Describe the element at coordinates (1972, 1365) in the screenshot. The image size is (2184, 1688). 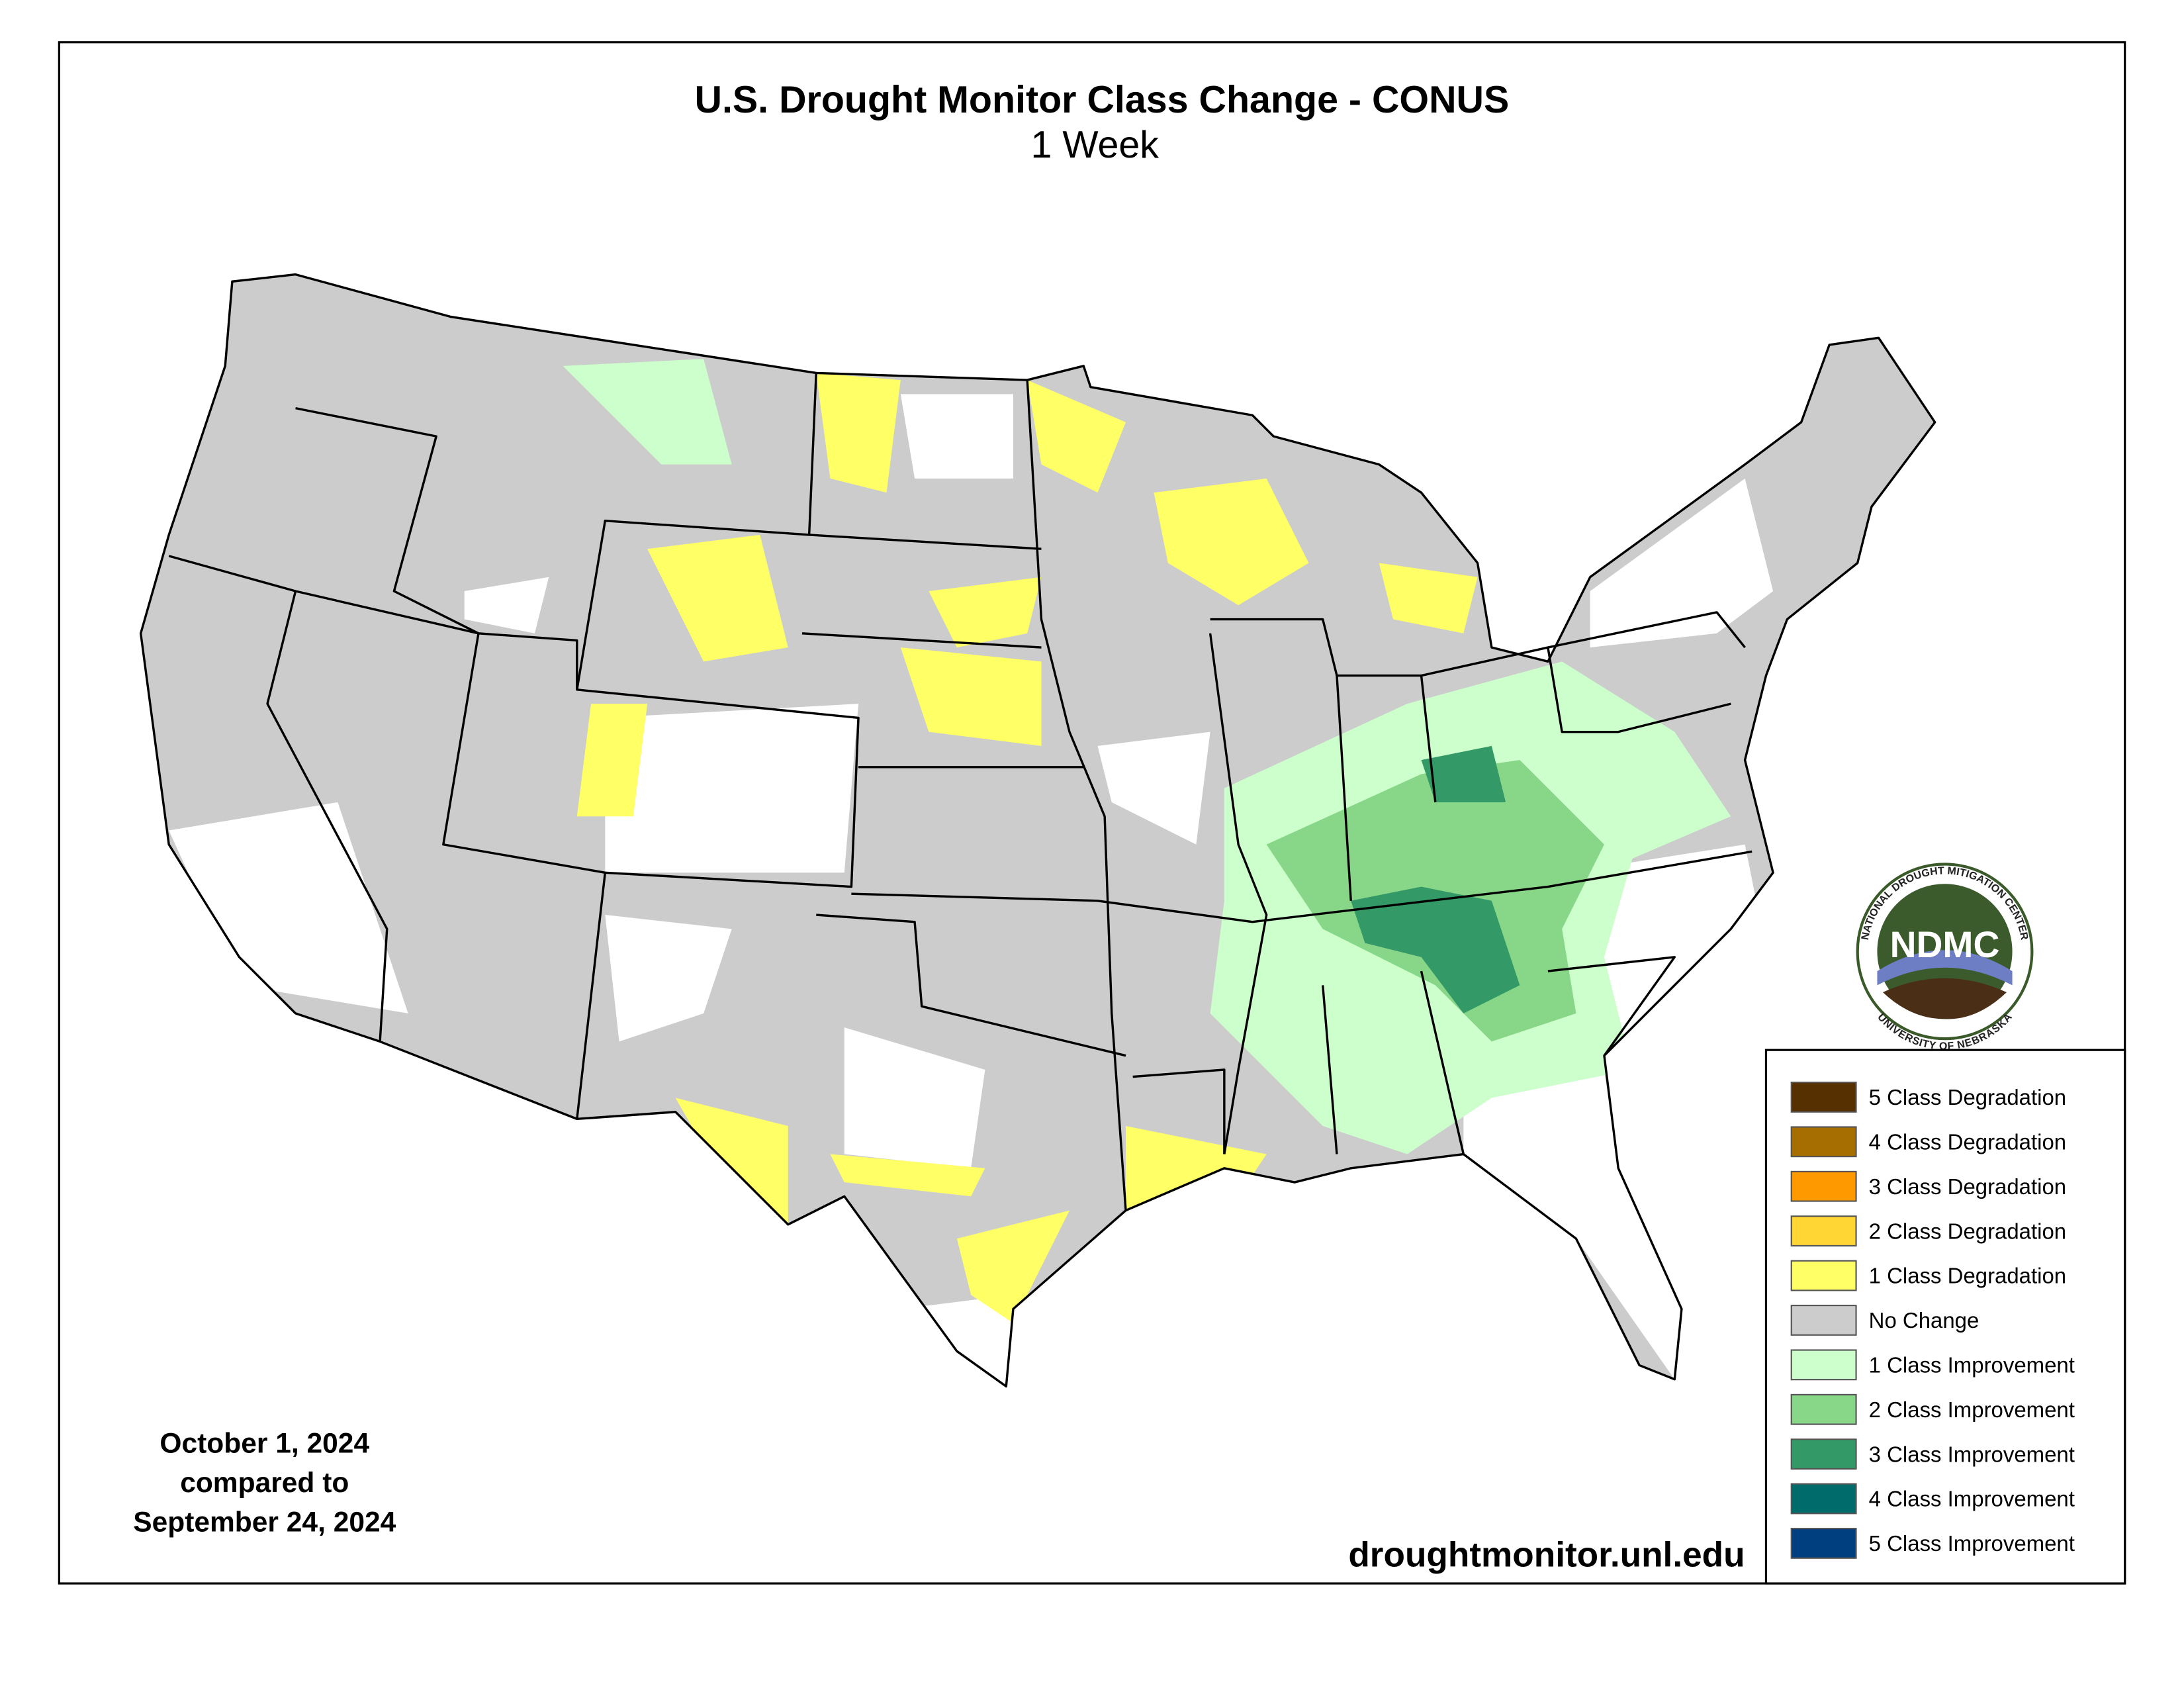
I see `legend-label: 1 Class Improvement` at that location.